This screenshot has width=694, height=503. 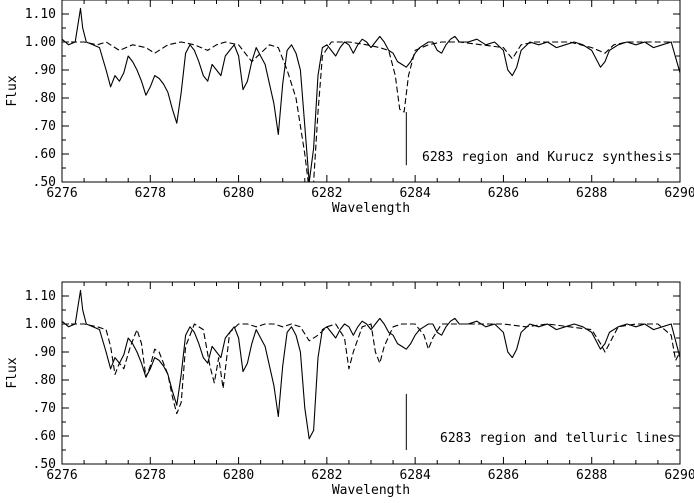 What do you see at coordinates (557, 438) in the screenshot?
I see `panel-annotation: 6283 region and telluric lines` at bounding box center [557, 438].